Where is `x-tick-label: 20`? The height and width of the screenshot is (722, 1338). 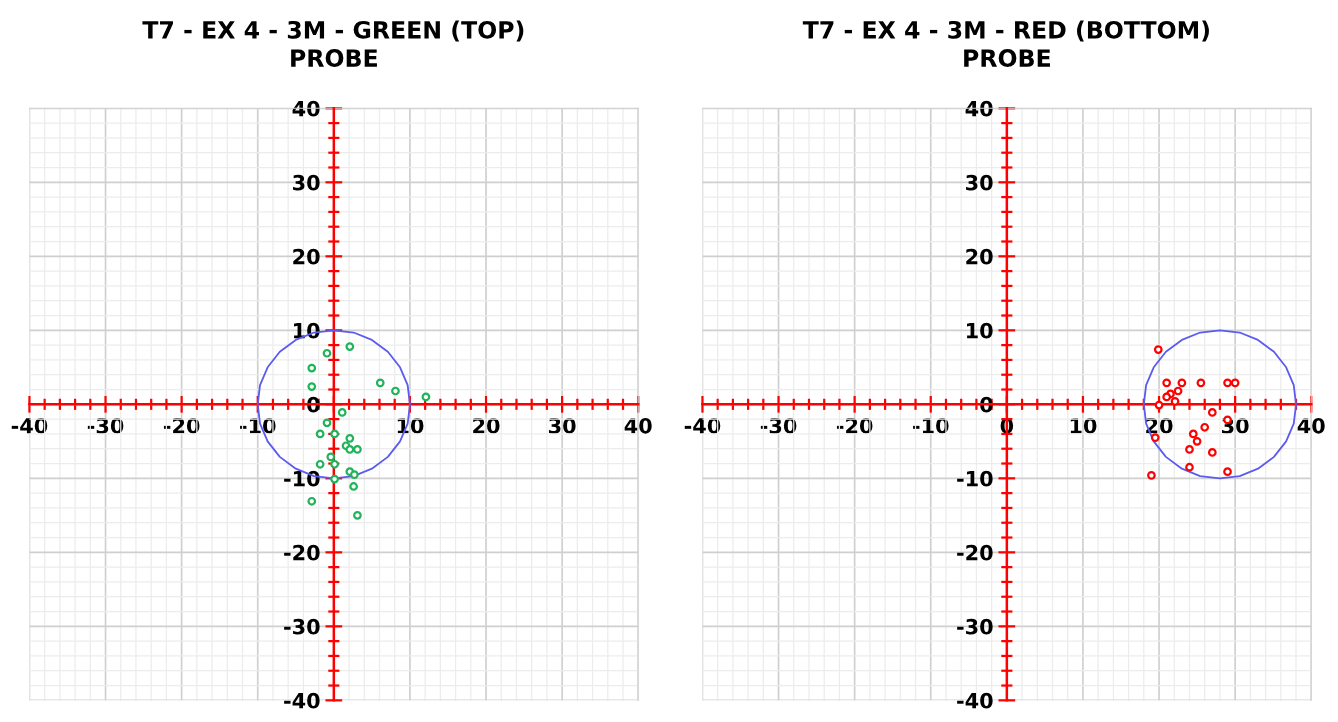 x-tick-label: 20 is located at coordinates (486, 425).